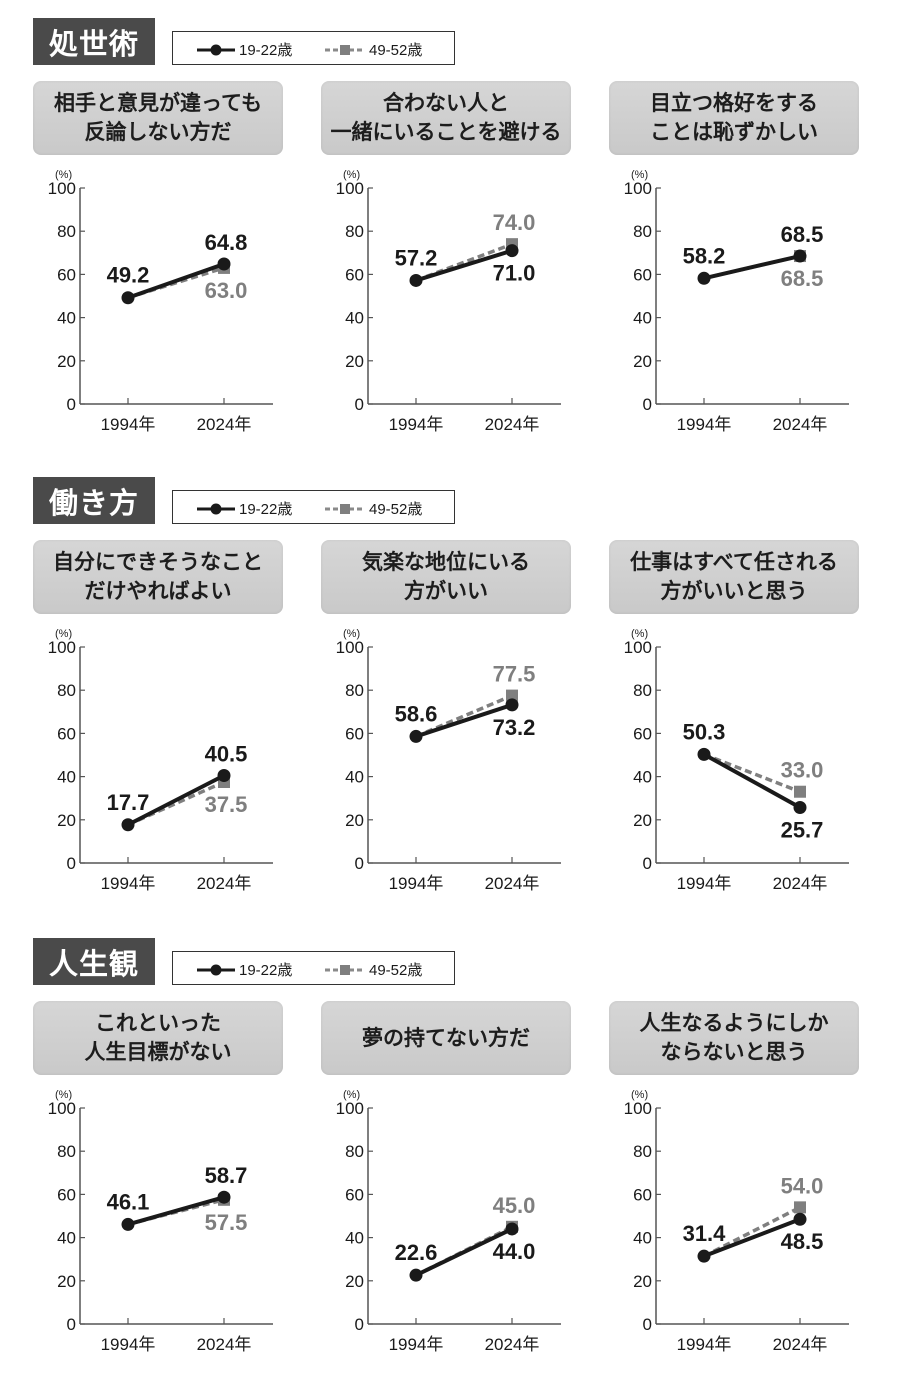 This screenshot has height=1384, width=904. I want to click on chart-title-line: 人生なるようにしか, so click(734, 1023).